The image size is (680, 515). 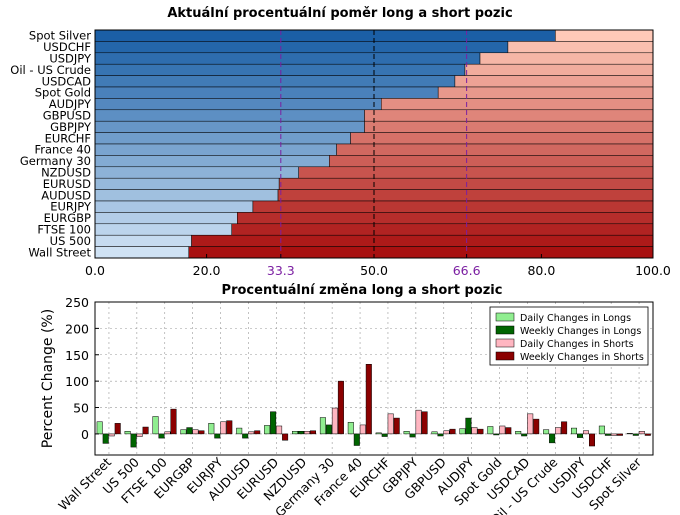 I want to click on category-label-8: GBPJPY, so click(x=71, y=127).